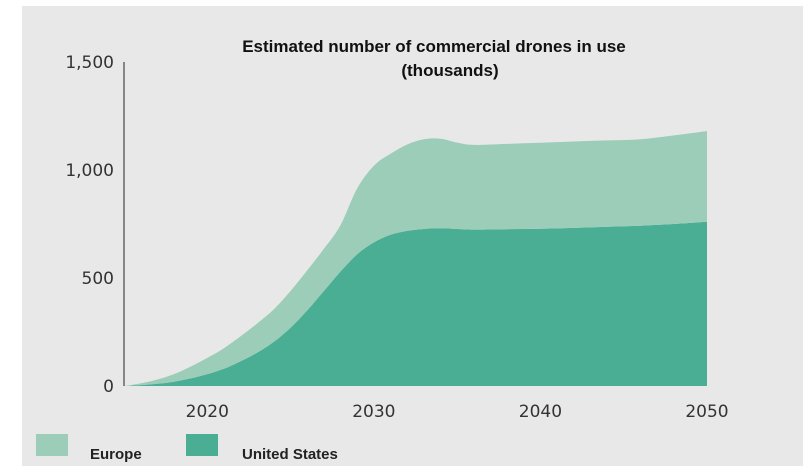  I want to click on x-axis-ticks: 2020 2030 2040 2050, so click(457, 412).